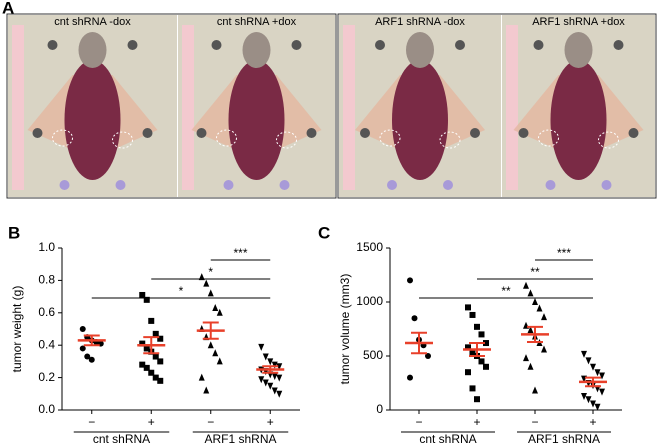 This screenshot has width=660, height=448. Describe the element at coordinates (92, 22) in the screenshot. I see `photo-caption: cnt shRNA -dox` at that location.